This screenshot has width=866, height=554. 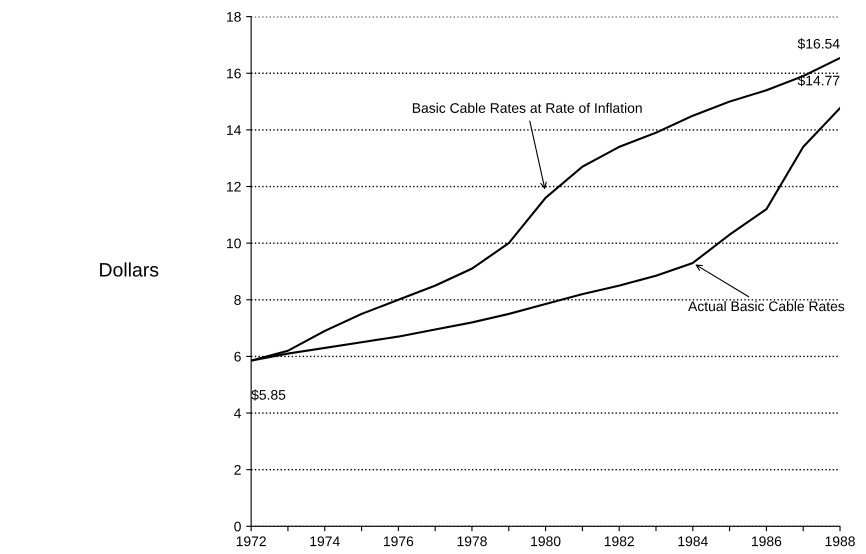 I want to click on x-tick-label: 1976, so click(x=399, y=541).